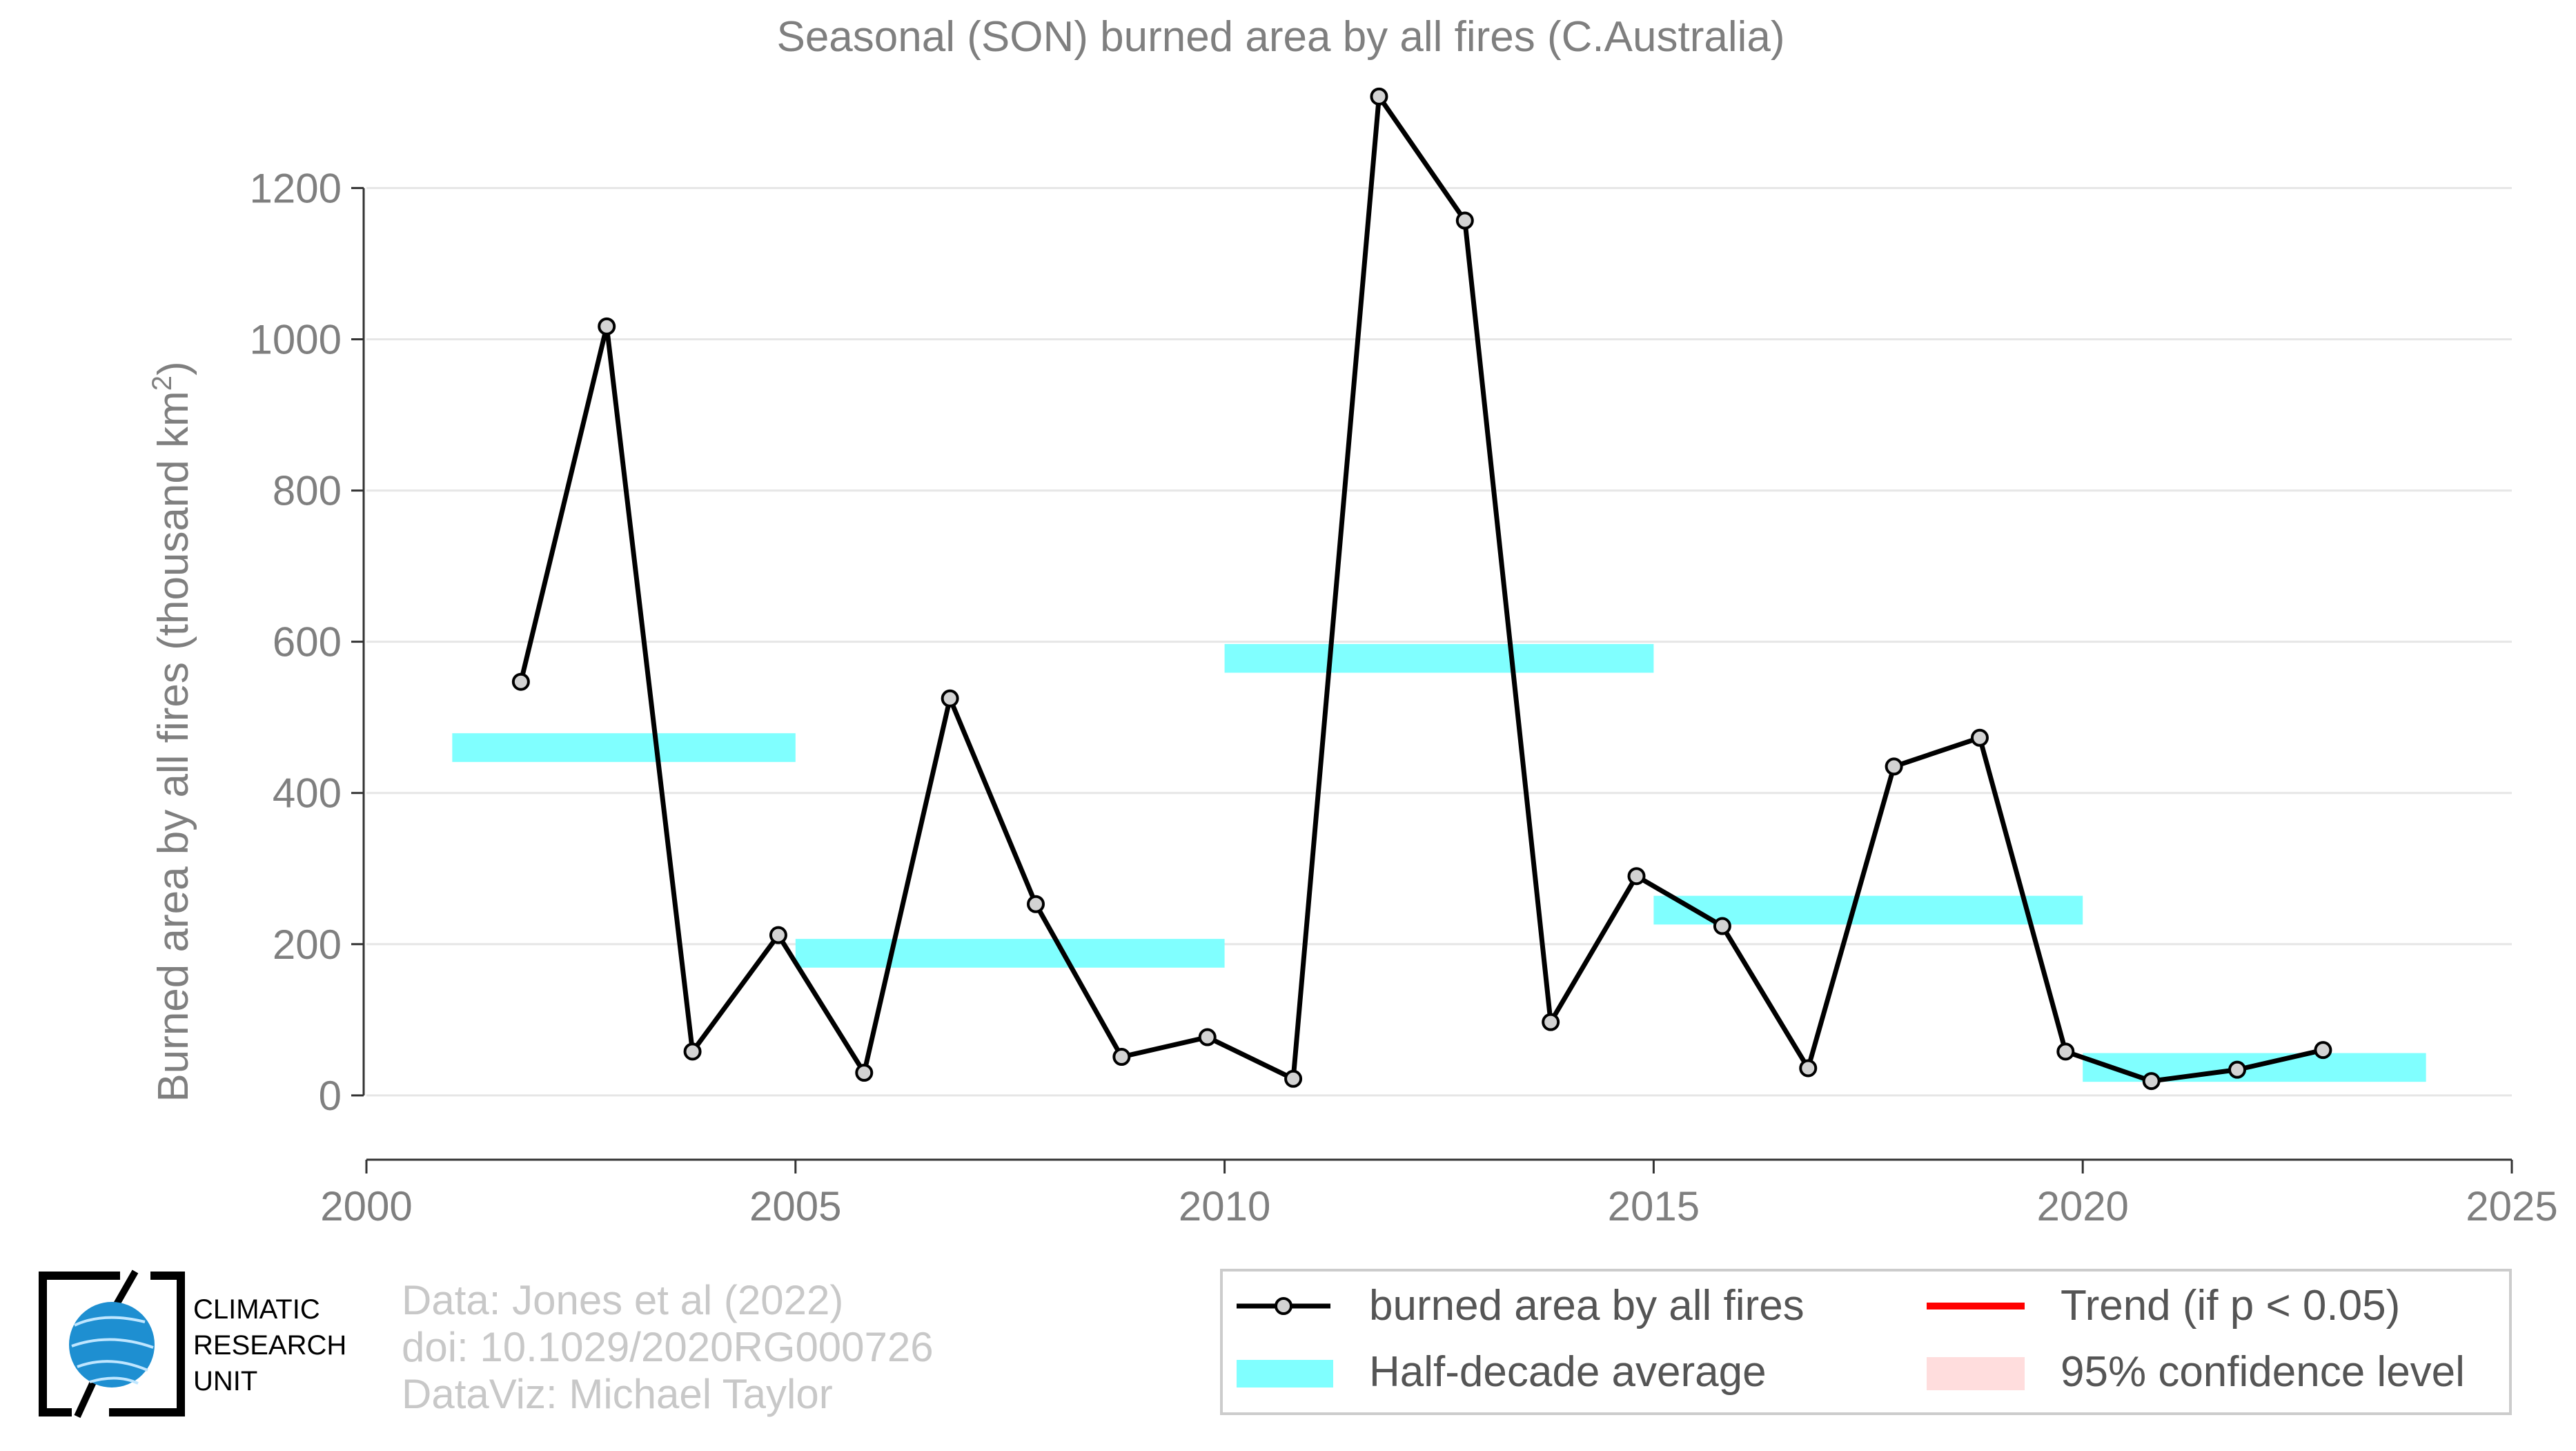  Describe the element at coordinates (162, 384) in the screenshot. I see `y-axis-label-superscript: 2` at that location.